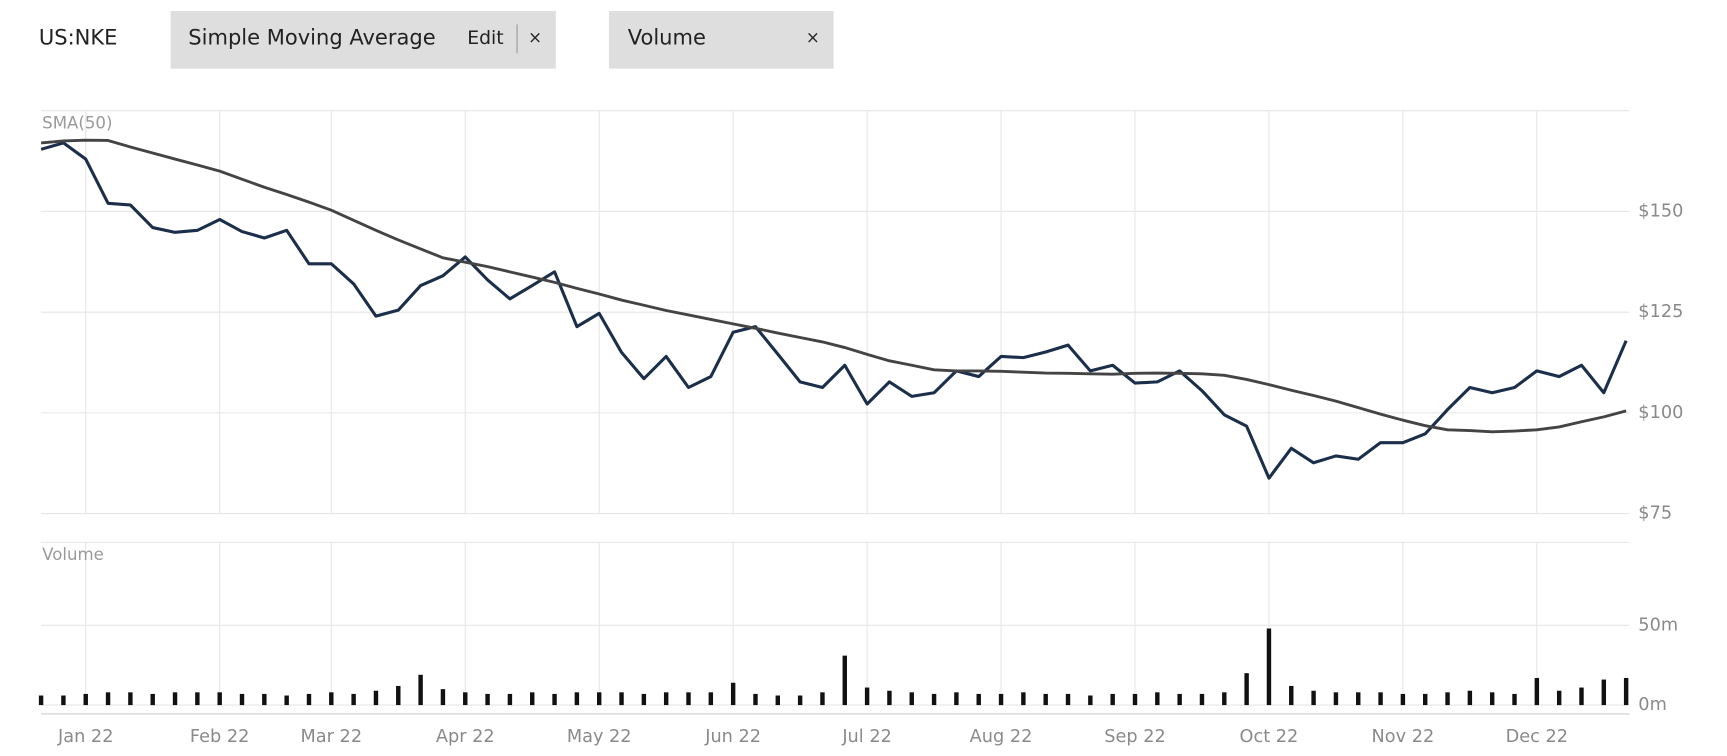 This screenshot has height=756, width=1727. What do you see at coordinates (732, 737) in the screenshot?
I see `x-tick-label: Jun 22` at bounding box center [732, 737].